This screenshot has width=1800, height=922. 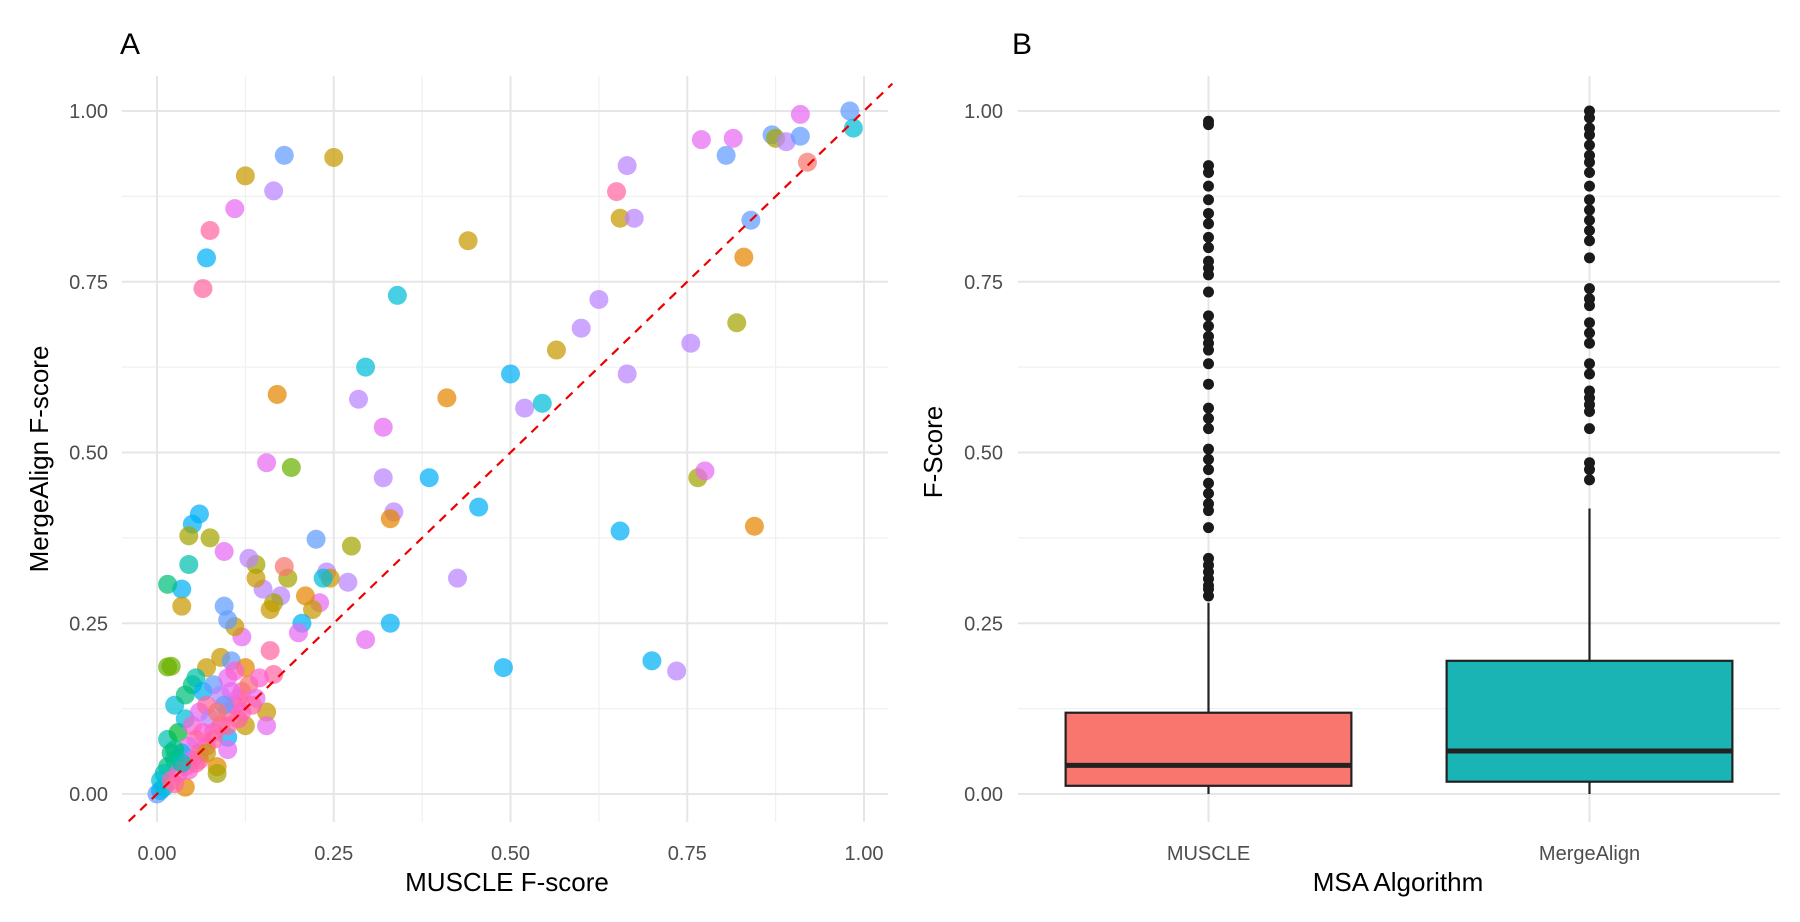 What do you see at coordinates (983, 112) in the screenshot?
I see `y-tick-label: 1.00` at bounding box center [983, 112].